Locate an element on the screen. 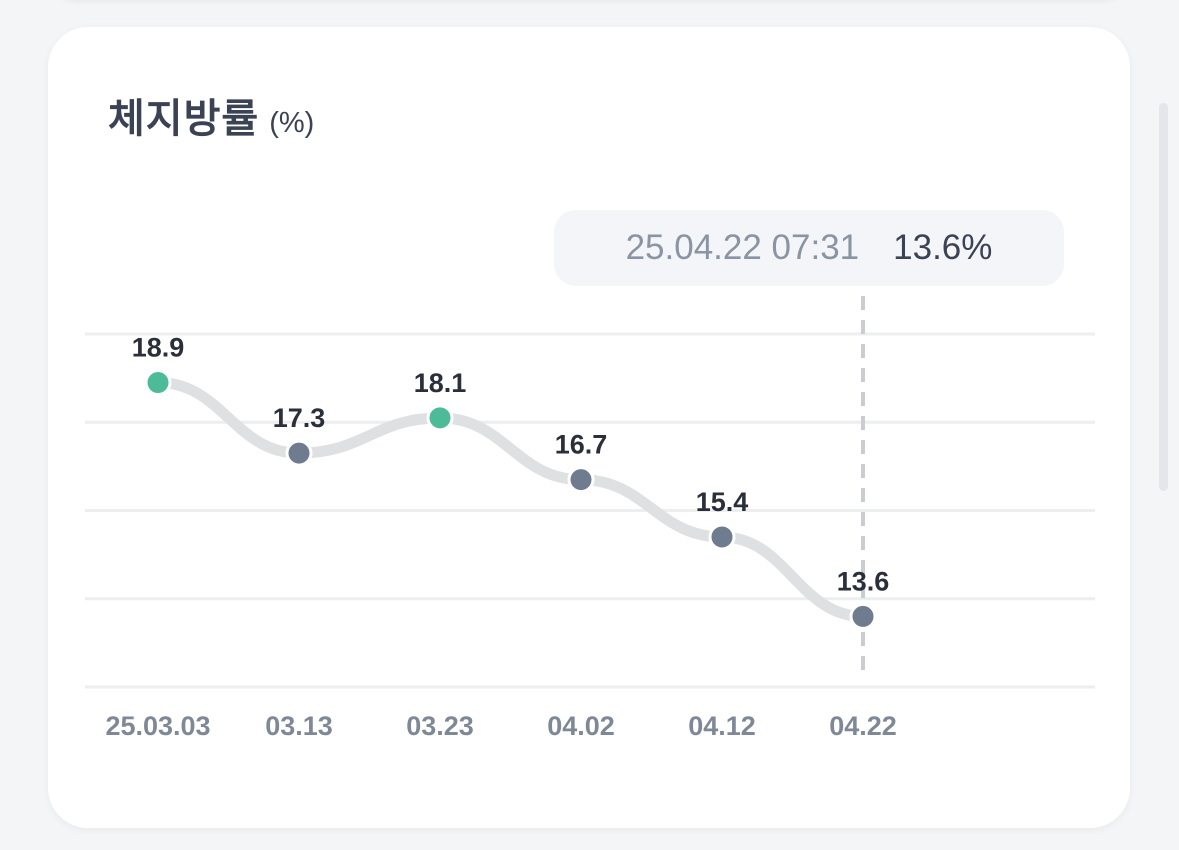 This screenshot has width=1179, height=850. data-label: 18.1 is located at coordinates (440, 383).